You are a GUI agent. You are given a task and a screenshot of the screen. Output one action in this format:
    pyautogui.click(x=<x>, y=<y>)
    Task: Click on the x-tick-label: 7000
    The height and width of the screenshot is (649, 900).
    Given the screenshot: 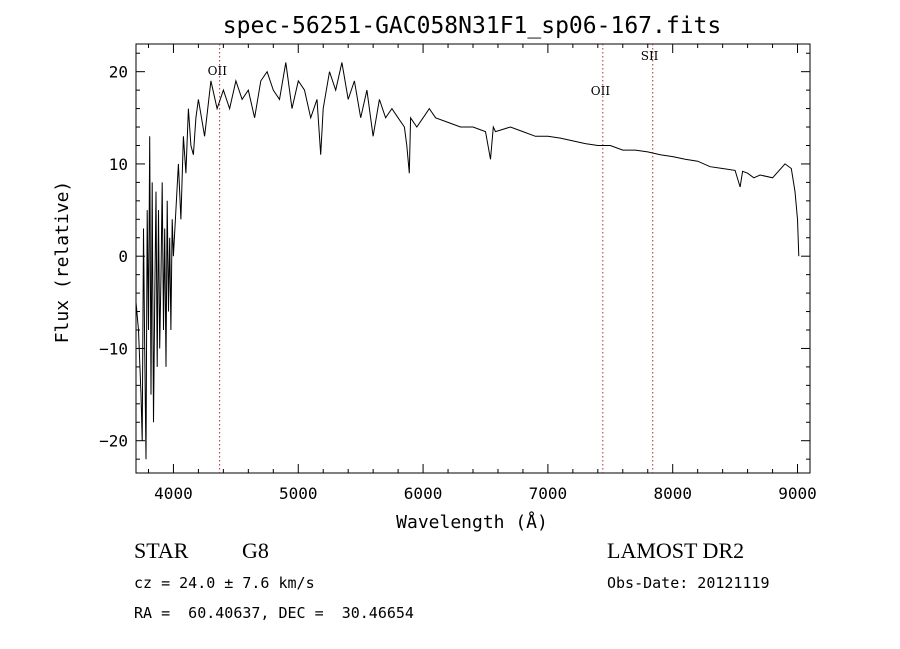 What is the action you would take?
    pyautogui.click(x=548, y=493)
    